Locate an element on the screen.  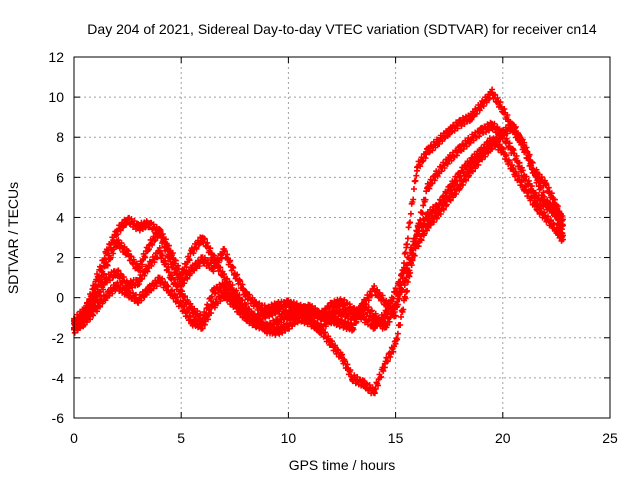
x-tick-label: 0 is located at coordinates (74, 438).